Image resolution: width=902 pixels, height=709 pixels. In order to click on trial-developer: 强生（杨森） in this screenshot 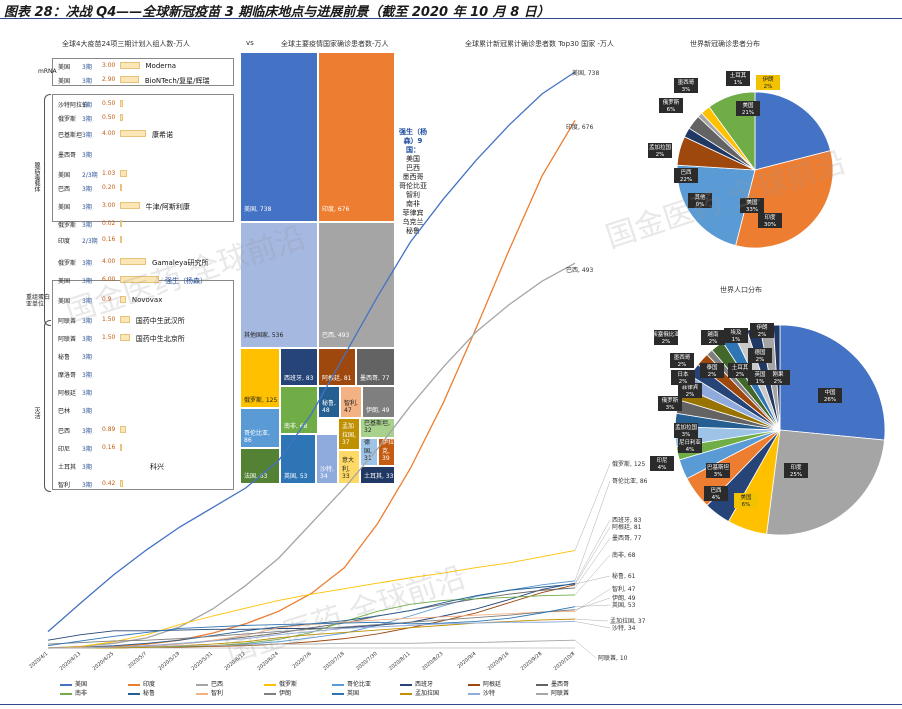, I will do `click(186, 281)`.